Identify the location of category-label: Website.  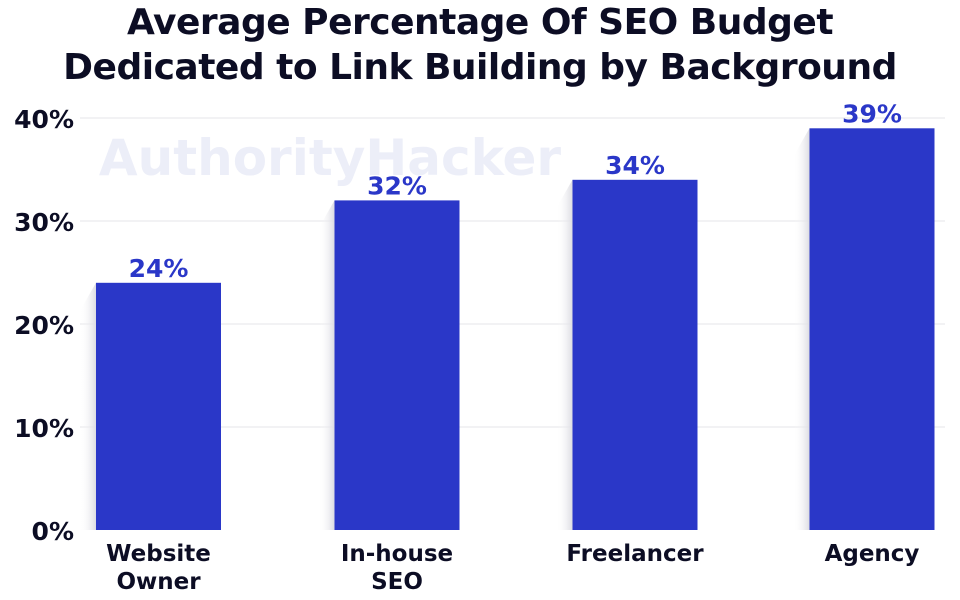
(158, 554).